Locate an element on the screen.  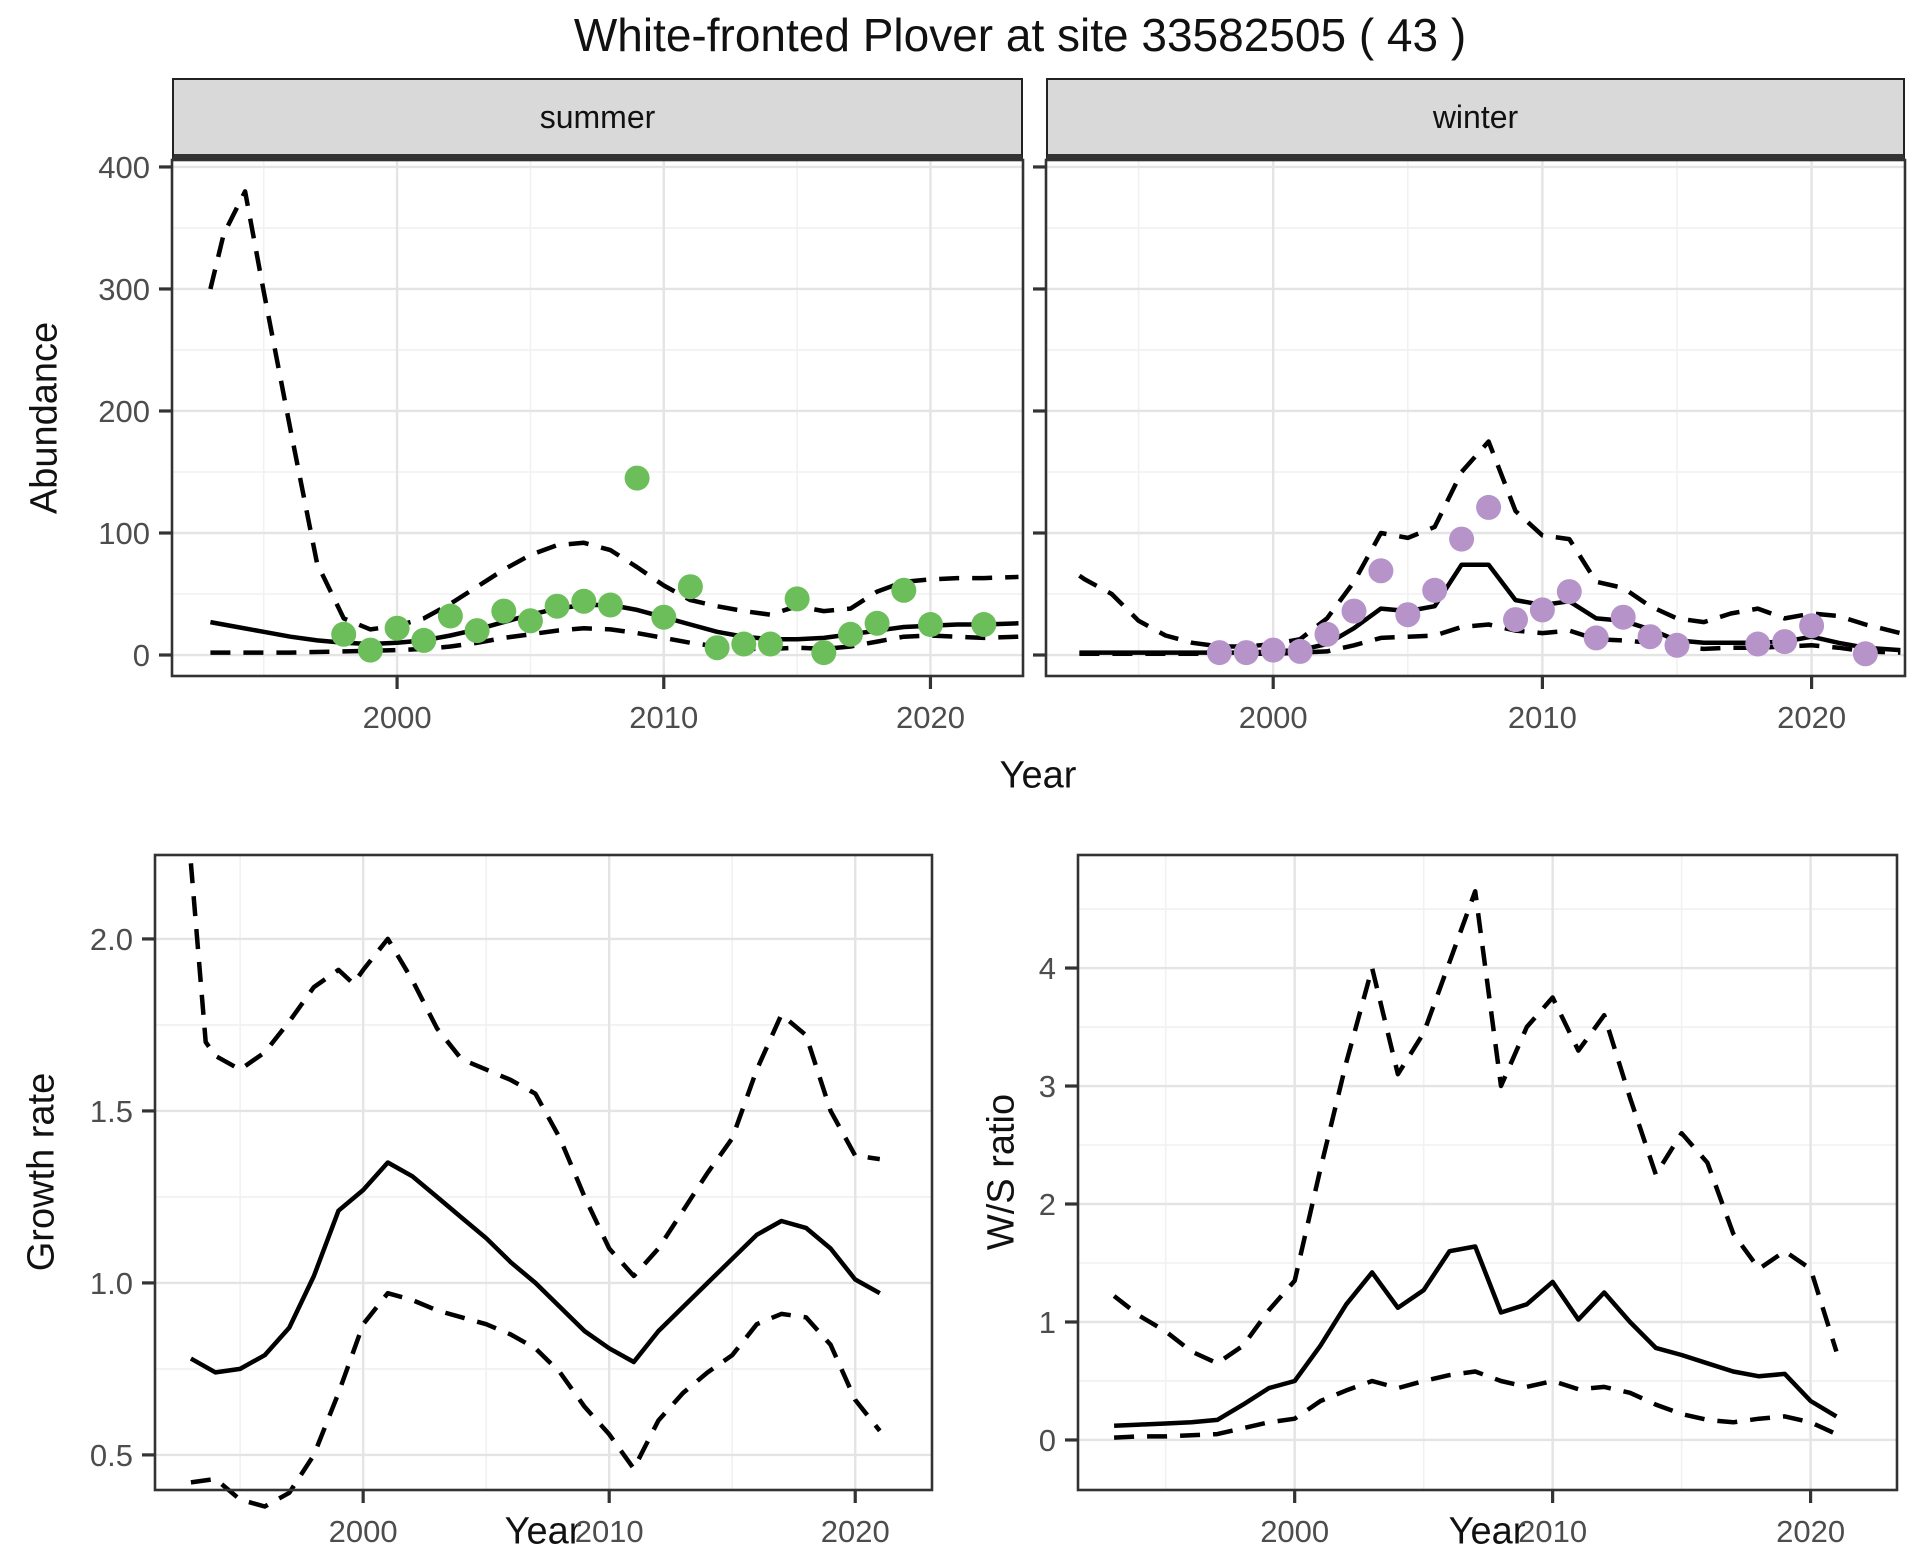
facet-label-winter: winter is located at coordinates (1475, 116).